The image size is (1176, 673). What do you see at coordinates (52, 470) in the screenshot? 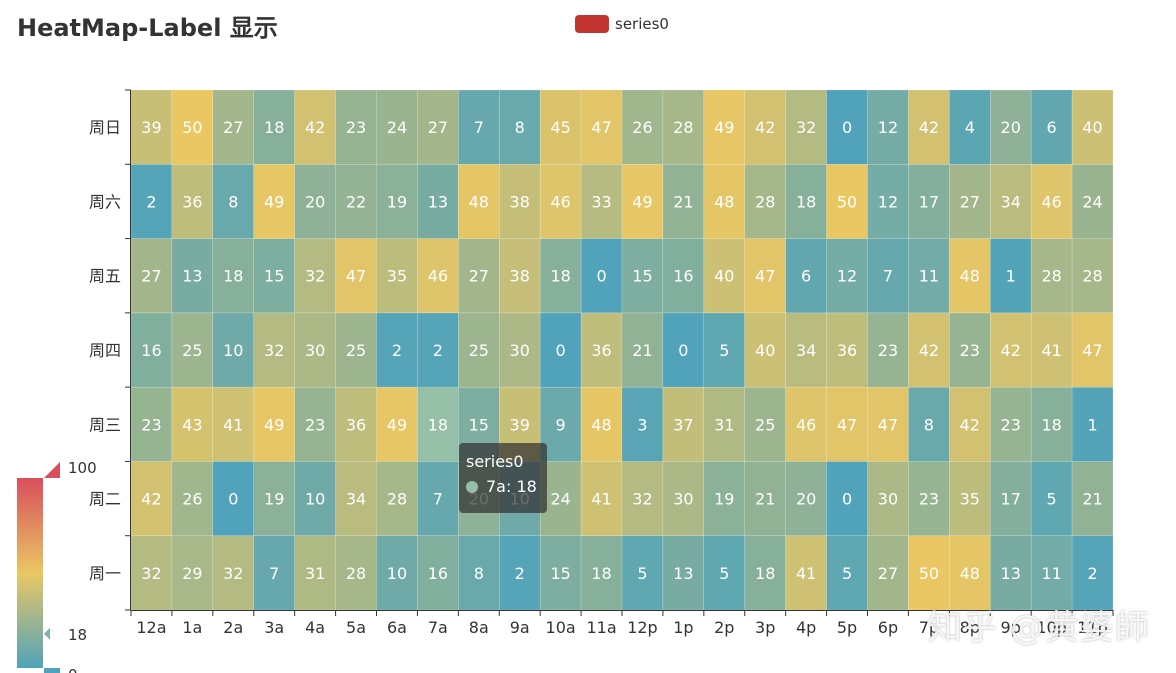
I see `visual-map-max-handle-icon` at bounding box center [52, 470].